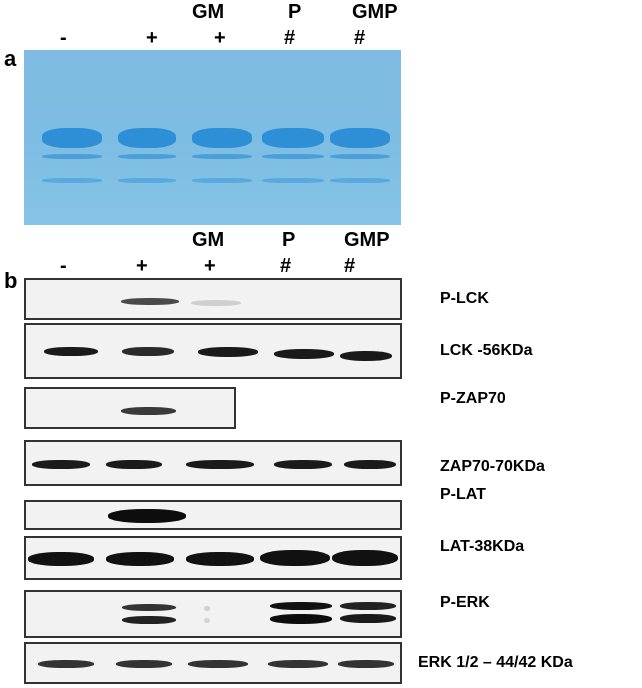  What do you see at coordinates (486, 350) in the screenshot?
I see `blot-label-lck: LCK -56KDa` at bounding box center [486, 350].